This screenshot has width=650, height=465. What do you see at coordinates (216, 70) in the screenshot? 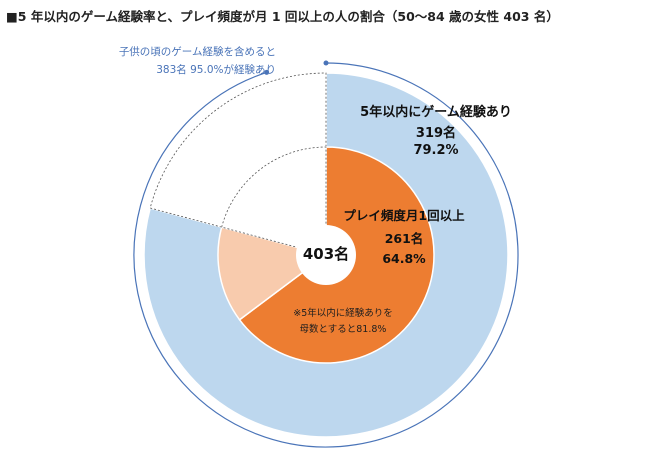
I see `bracket-label-line-2: 383名 95.0%が経験あり` at bounding box center [216, 70].